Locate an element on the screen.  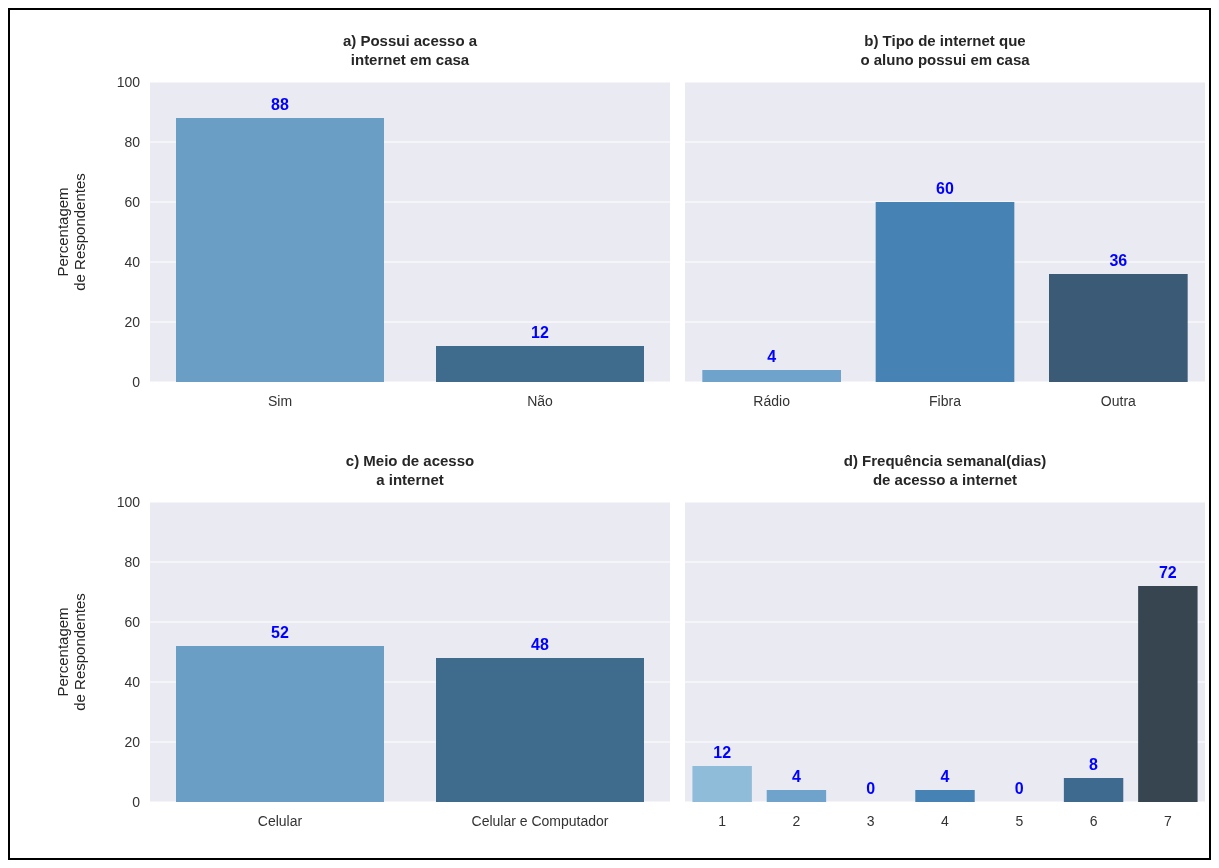
x-tick-label: Celular e Computador is located at coordinates (540, 821).